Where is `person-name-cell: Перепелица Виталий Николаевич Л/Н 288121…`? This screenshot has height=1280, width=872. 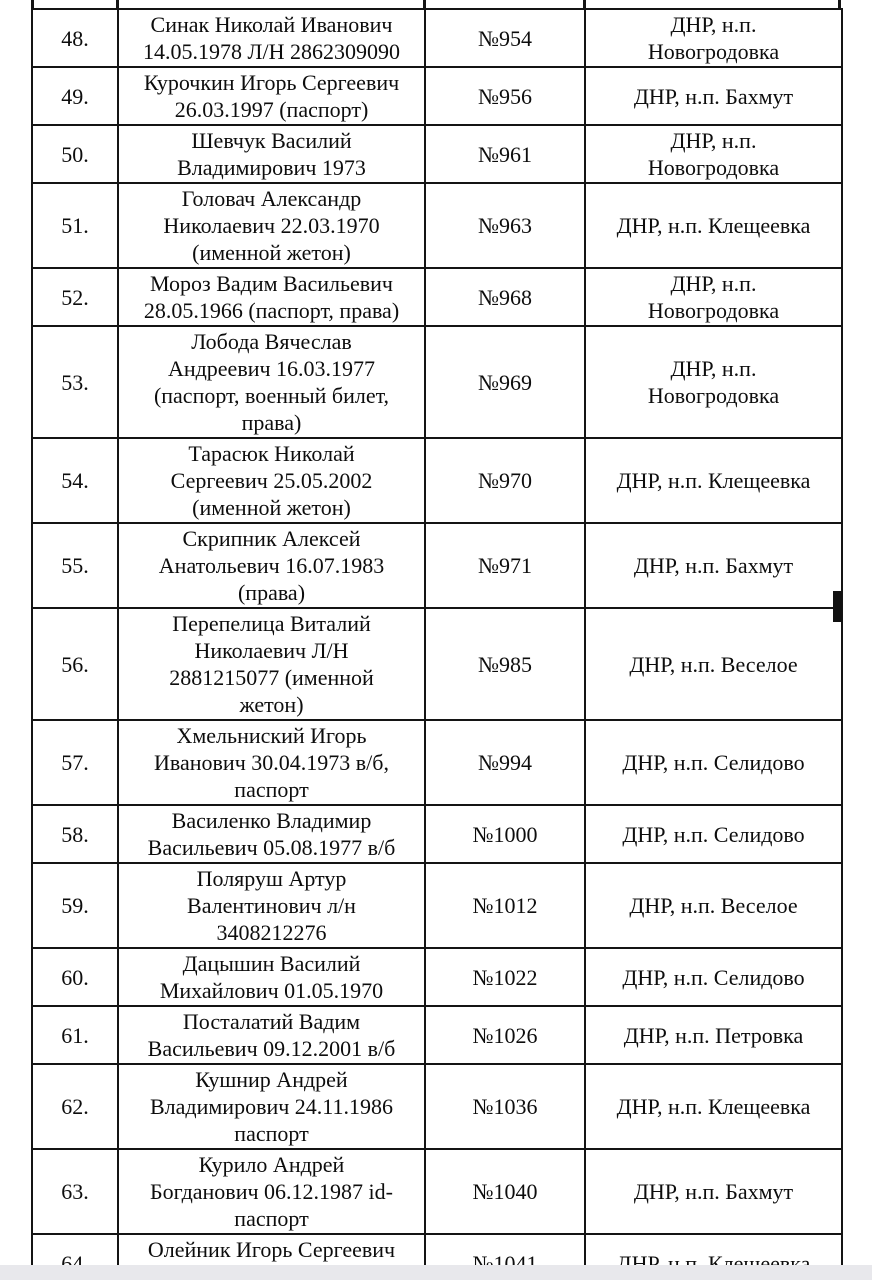 person-name-cell: Перепелица Виталий Николаевич Л/Н 288121… is located at coordinates (271, 664).